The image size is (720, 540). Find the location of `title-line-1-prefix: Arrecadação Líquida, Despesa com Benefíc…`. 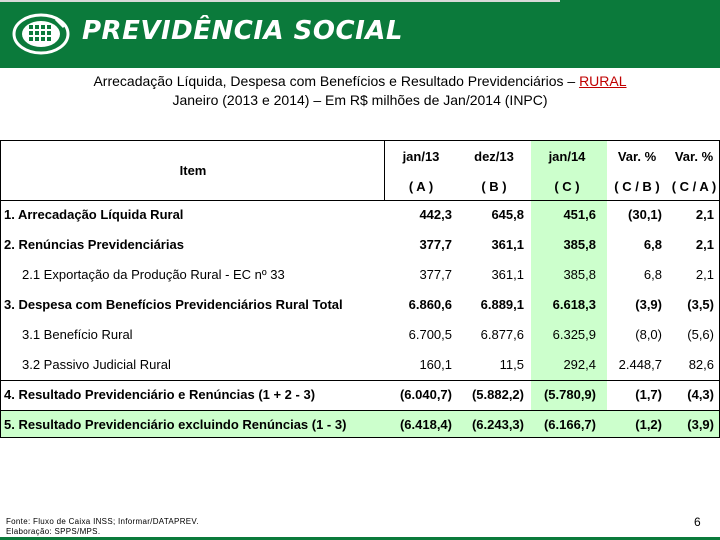

title-line-1-prefix: Arrecadação Líquida, Despesa com Benefíc… is located at coordinates (336, 81).